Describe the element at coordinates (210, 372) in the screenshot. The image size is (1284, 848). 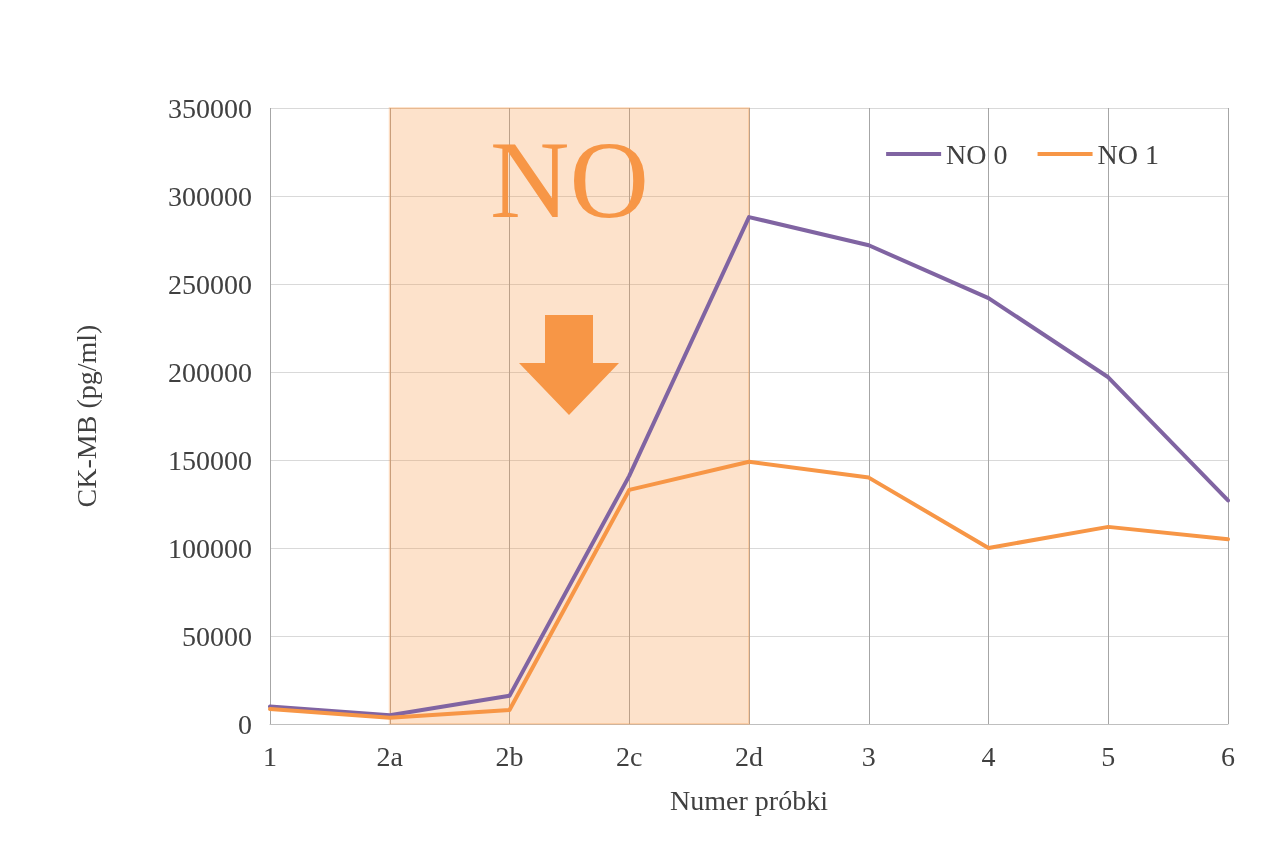
I see `y-tick-label: 200000` at that location.